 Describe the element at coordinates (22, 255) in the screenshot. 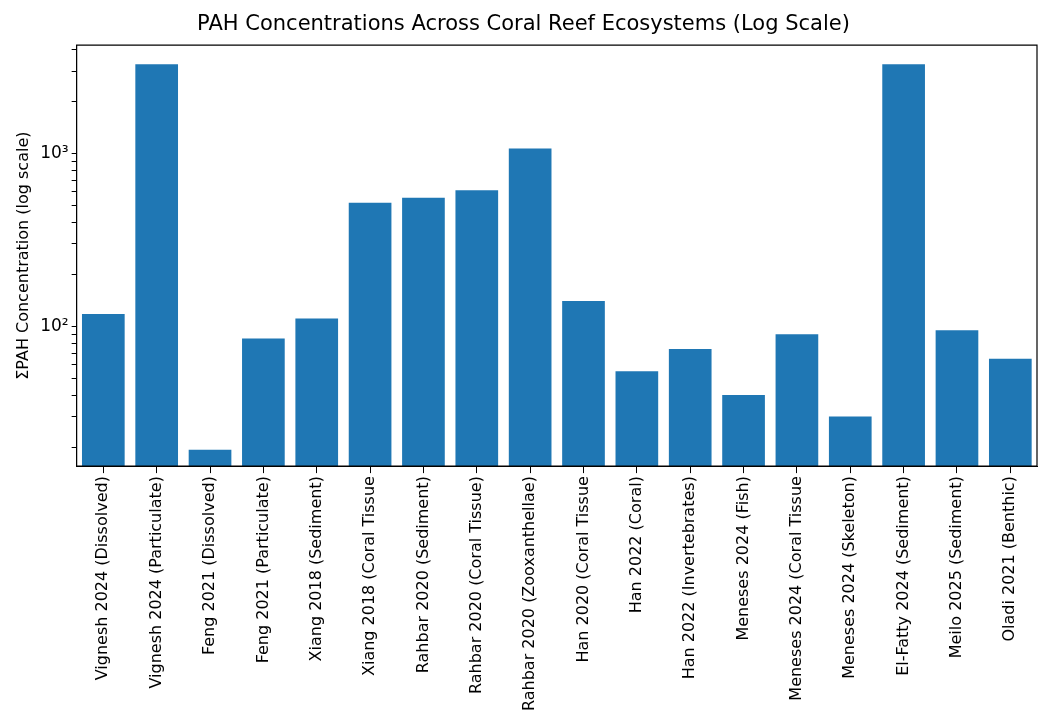

I see `y-axis-title: ΣPAH Concentration (log scale)` at that location.